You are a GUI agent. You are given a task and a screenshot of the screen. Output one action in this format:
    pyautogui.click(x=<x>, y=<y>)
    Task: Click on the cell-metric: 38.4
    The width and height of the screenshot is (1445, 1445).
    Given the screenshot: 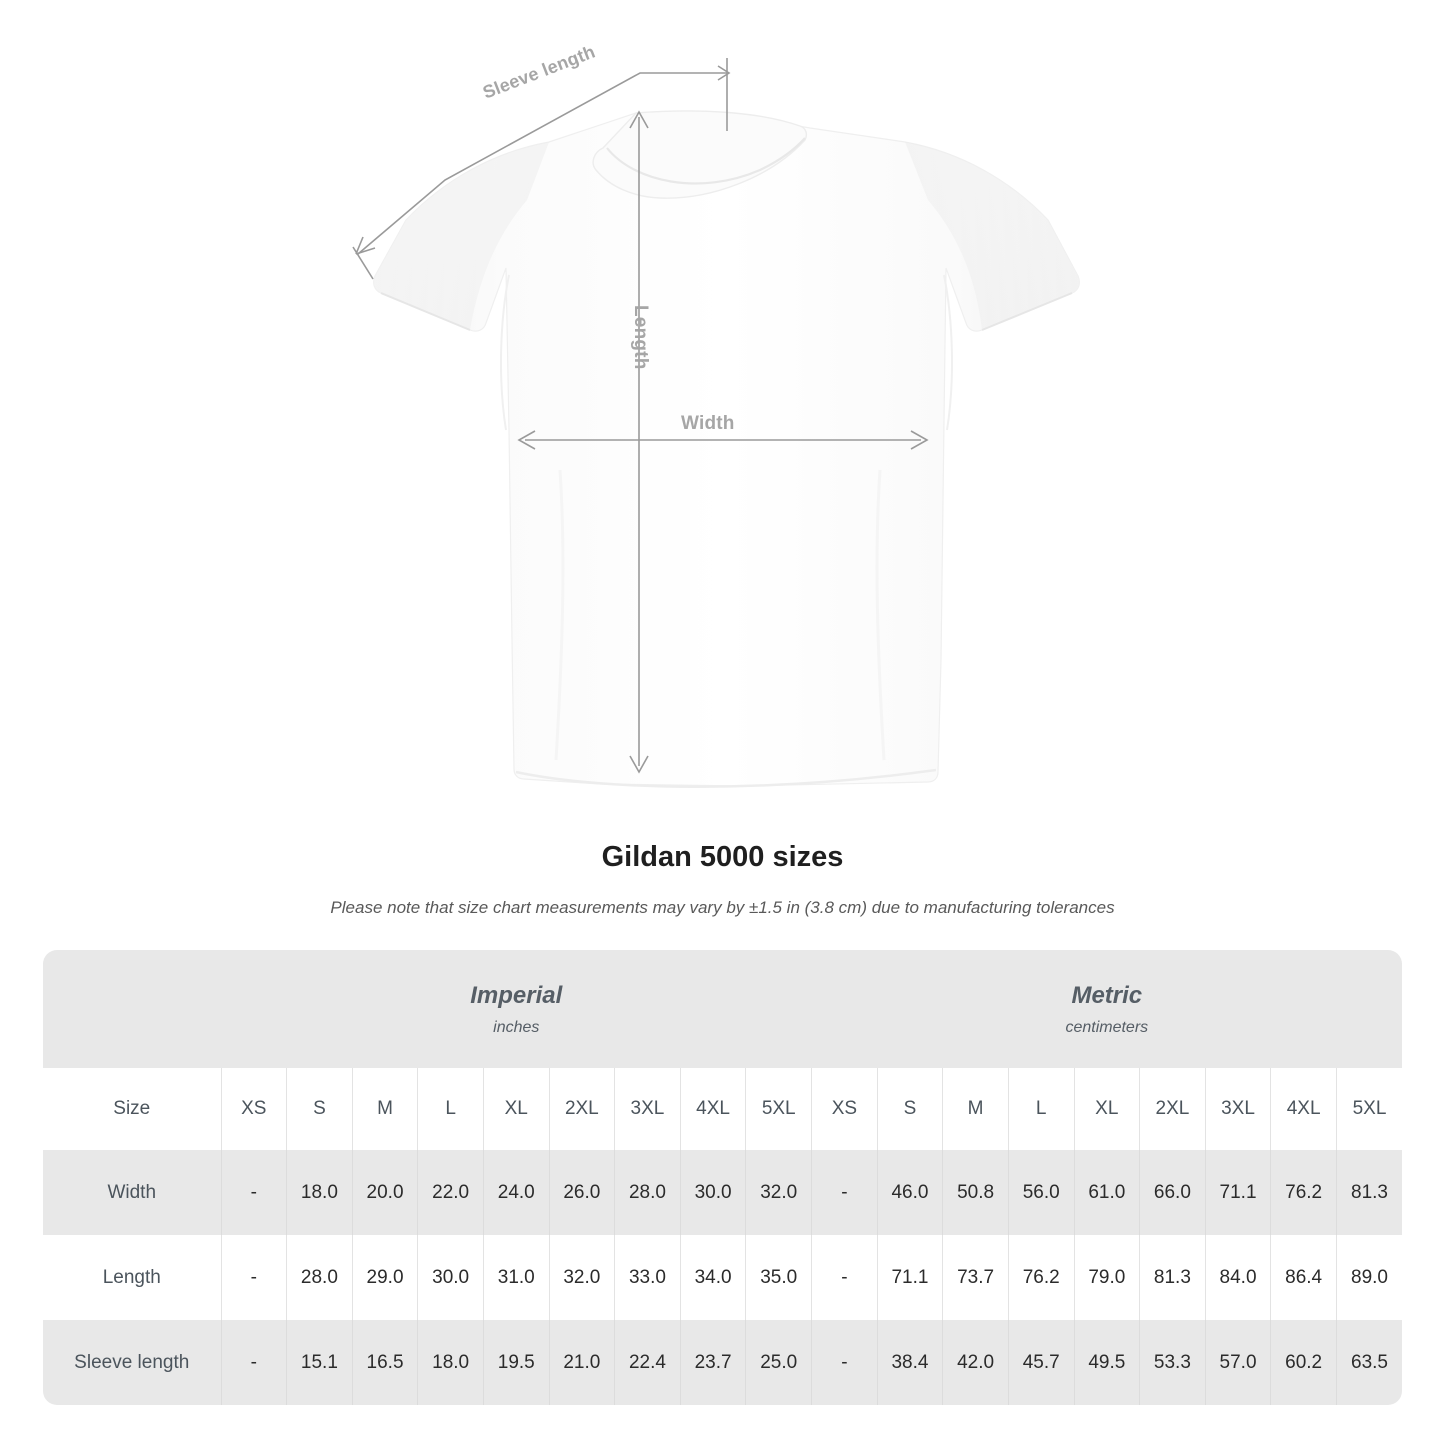 What is the action you would take?
    pyautogui.click(x=909, y=1362)
    